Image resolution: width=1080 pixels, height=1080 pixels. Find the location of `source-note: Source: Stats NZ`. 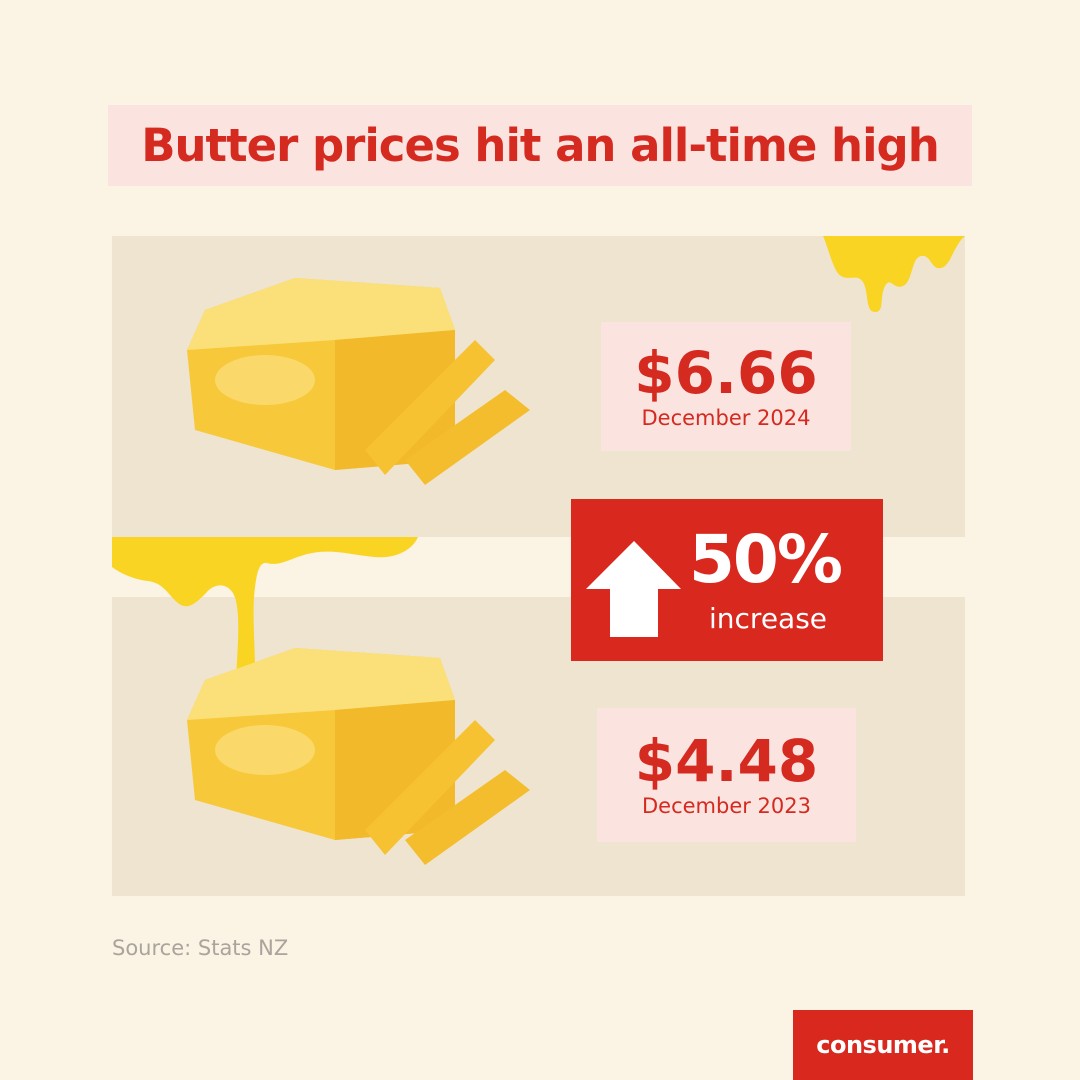

source-note: Source: Stats NZ is located at coordinates (200, 948).